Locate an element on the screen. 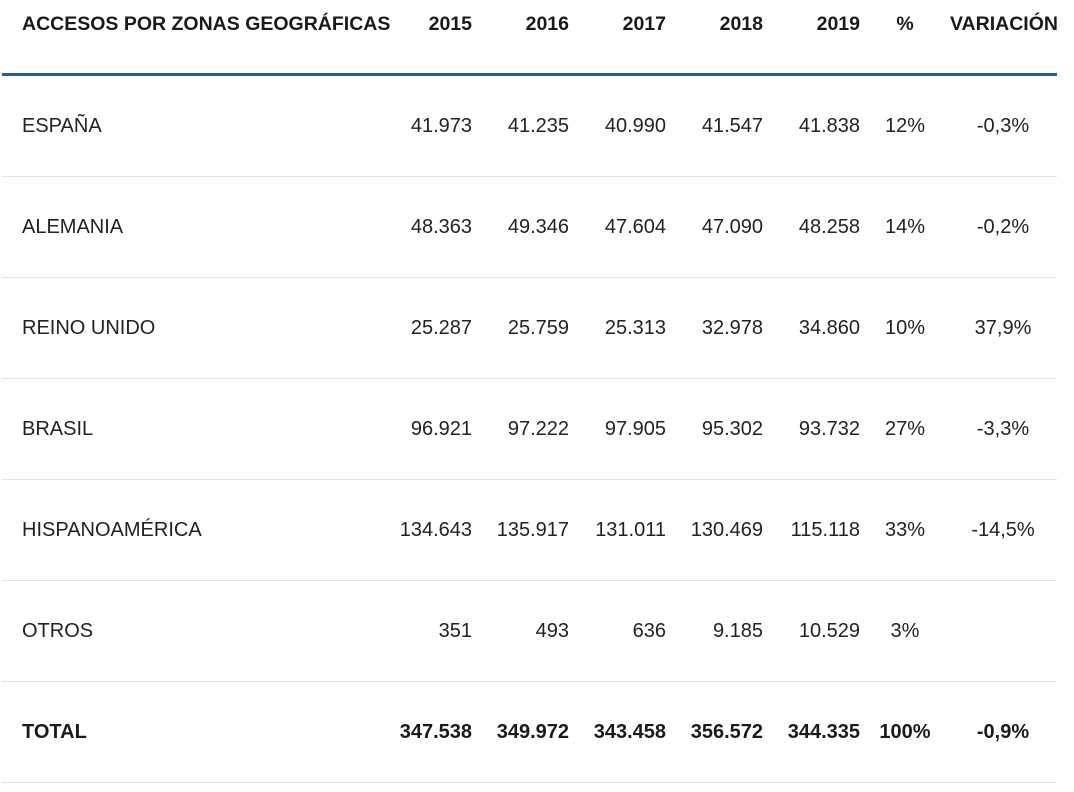 The image size is (1074, 792). header-2018: 2018 is located at coordinates (741, 24).